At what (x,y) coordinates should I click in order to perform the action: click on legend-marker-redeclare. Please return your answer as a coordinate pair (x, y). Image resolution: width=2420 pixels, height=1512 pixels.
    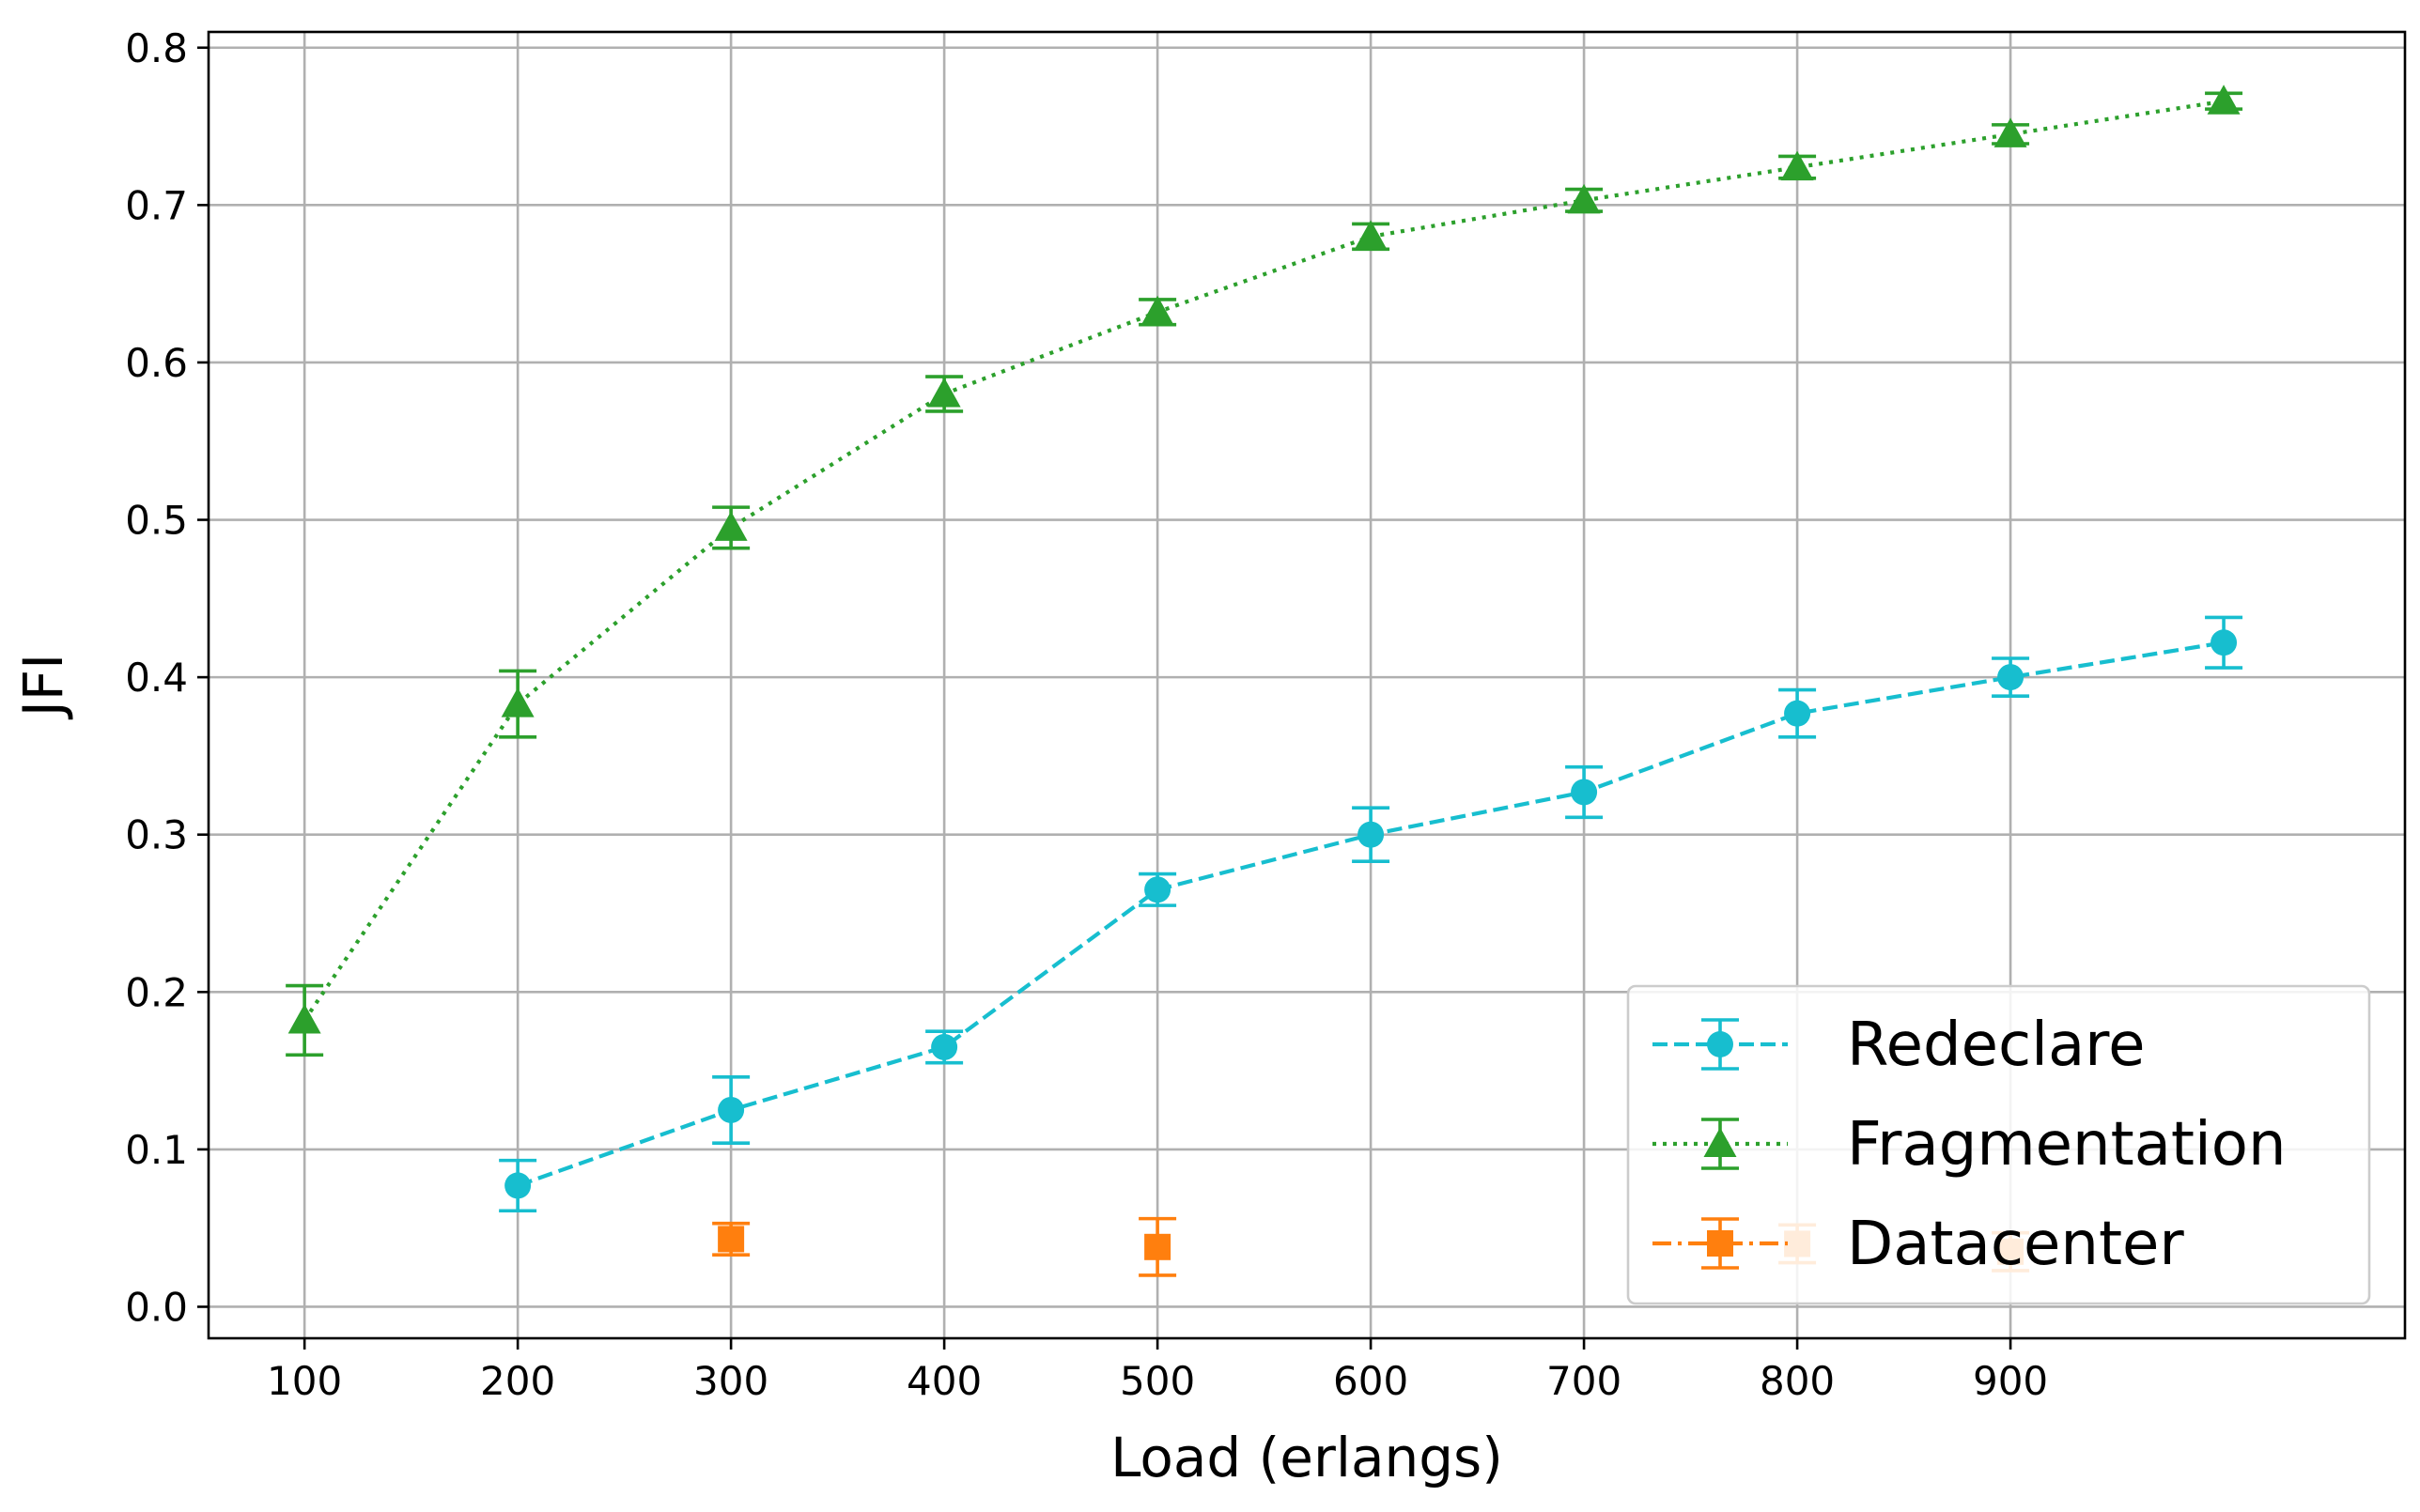
    Looking at the image, I should click on (1720, 1044).